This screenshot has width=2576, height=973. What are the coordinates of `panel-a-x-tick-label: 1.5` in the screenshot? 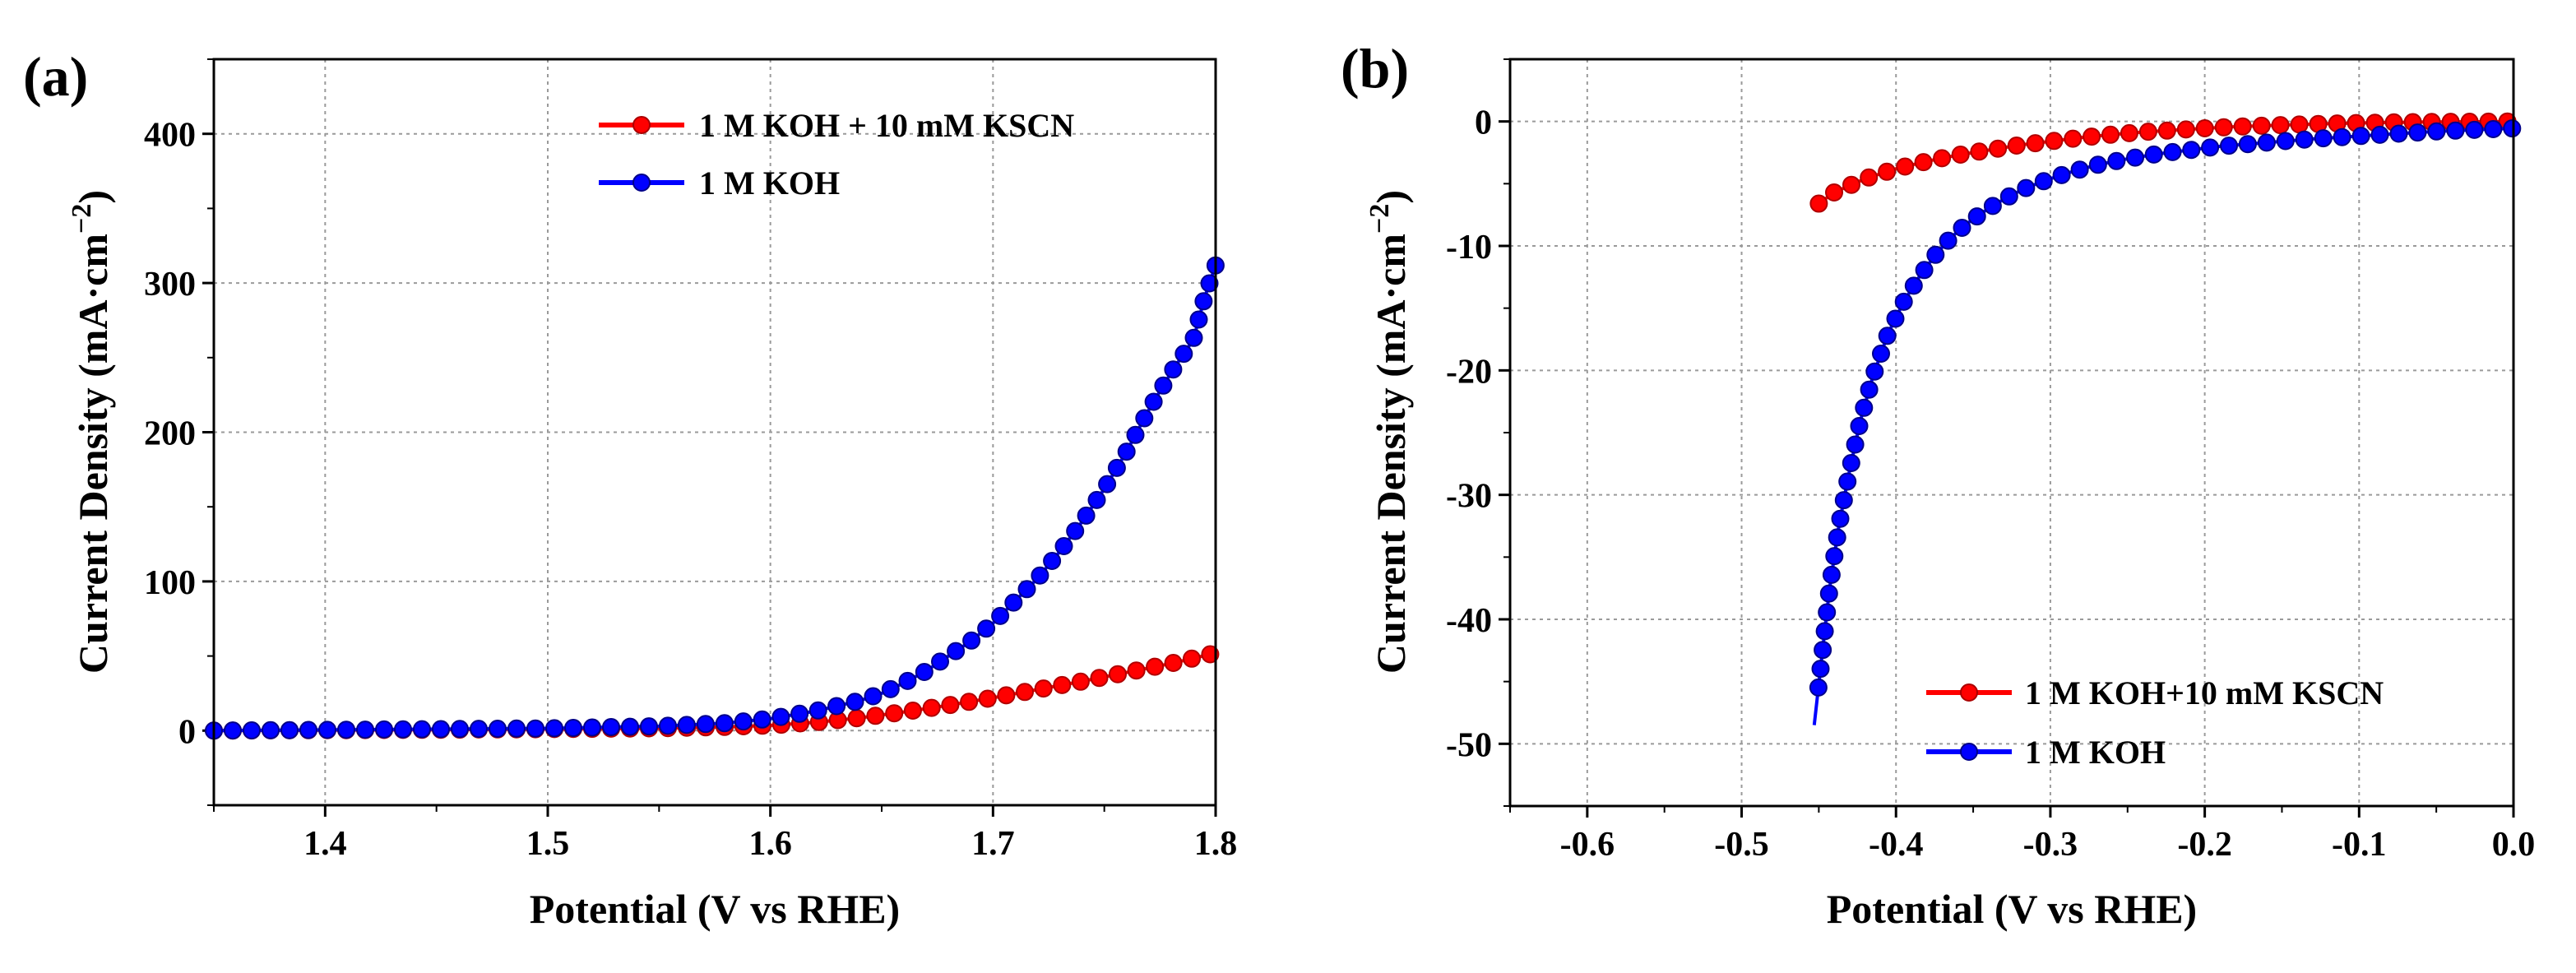 It's located at (548, 844).